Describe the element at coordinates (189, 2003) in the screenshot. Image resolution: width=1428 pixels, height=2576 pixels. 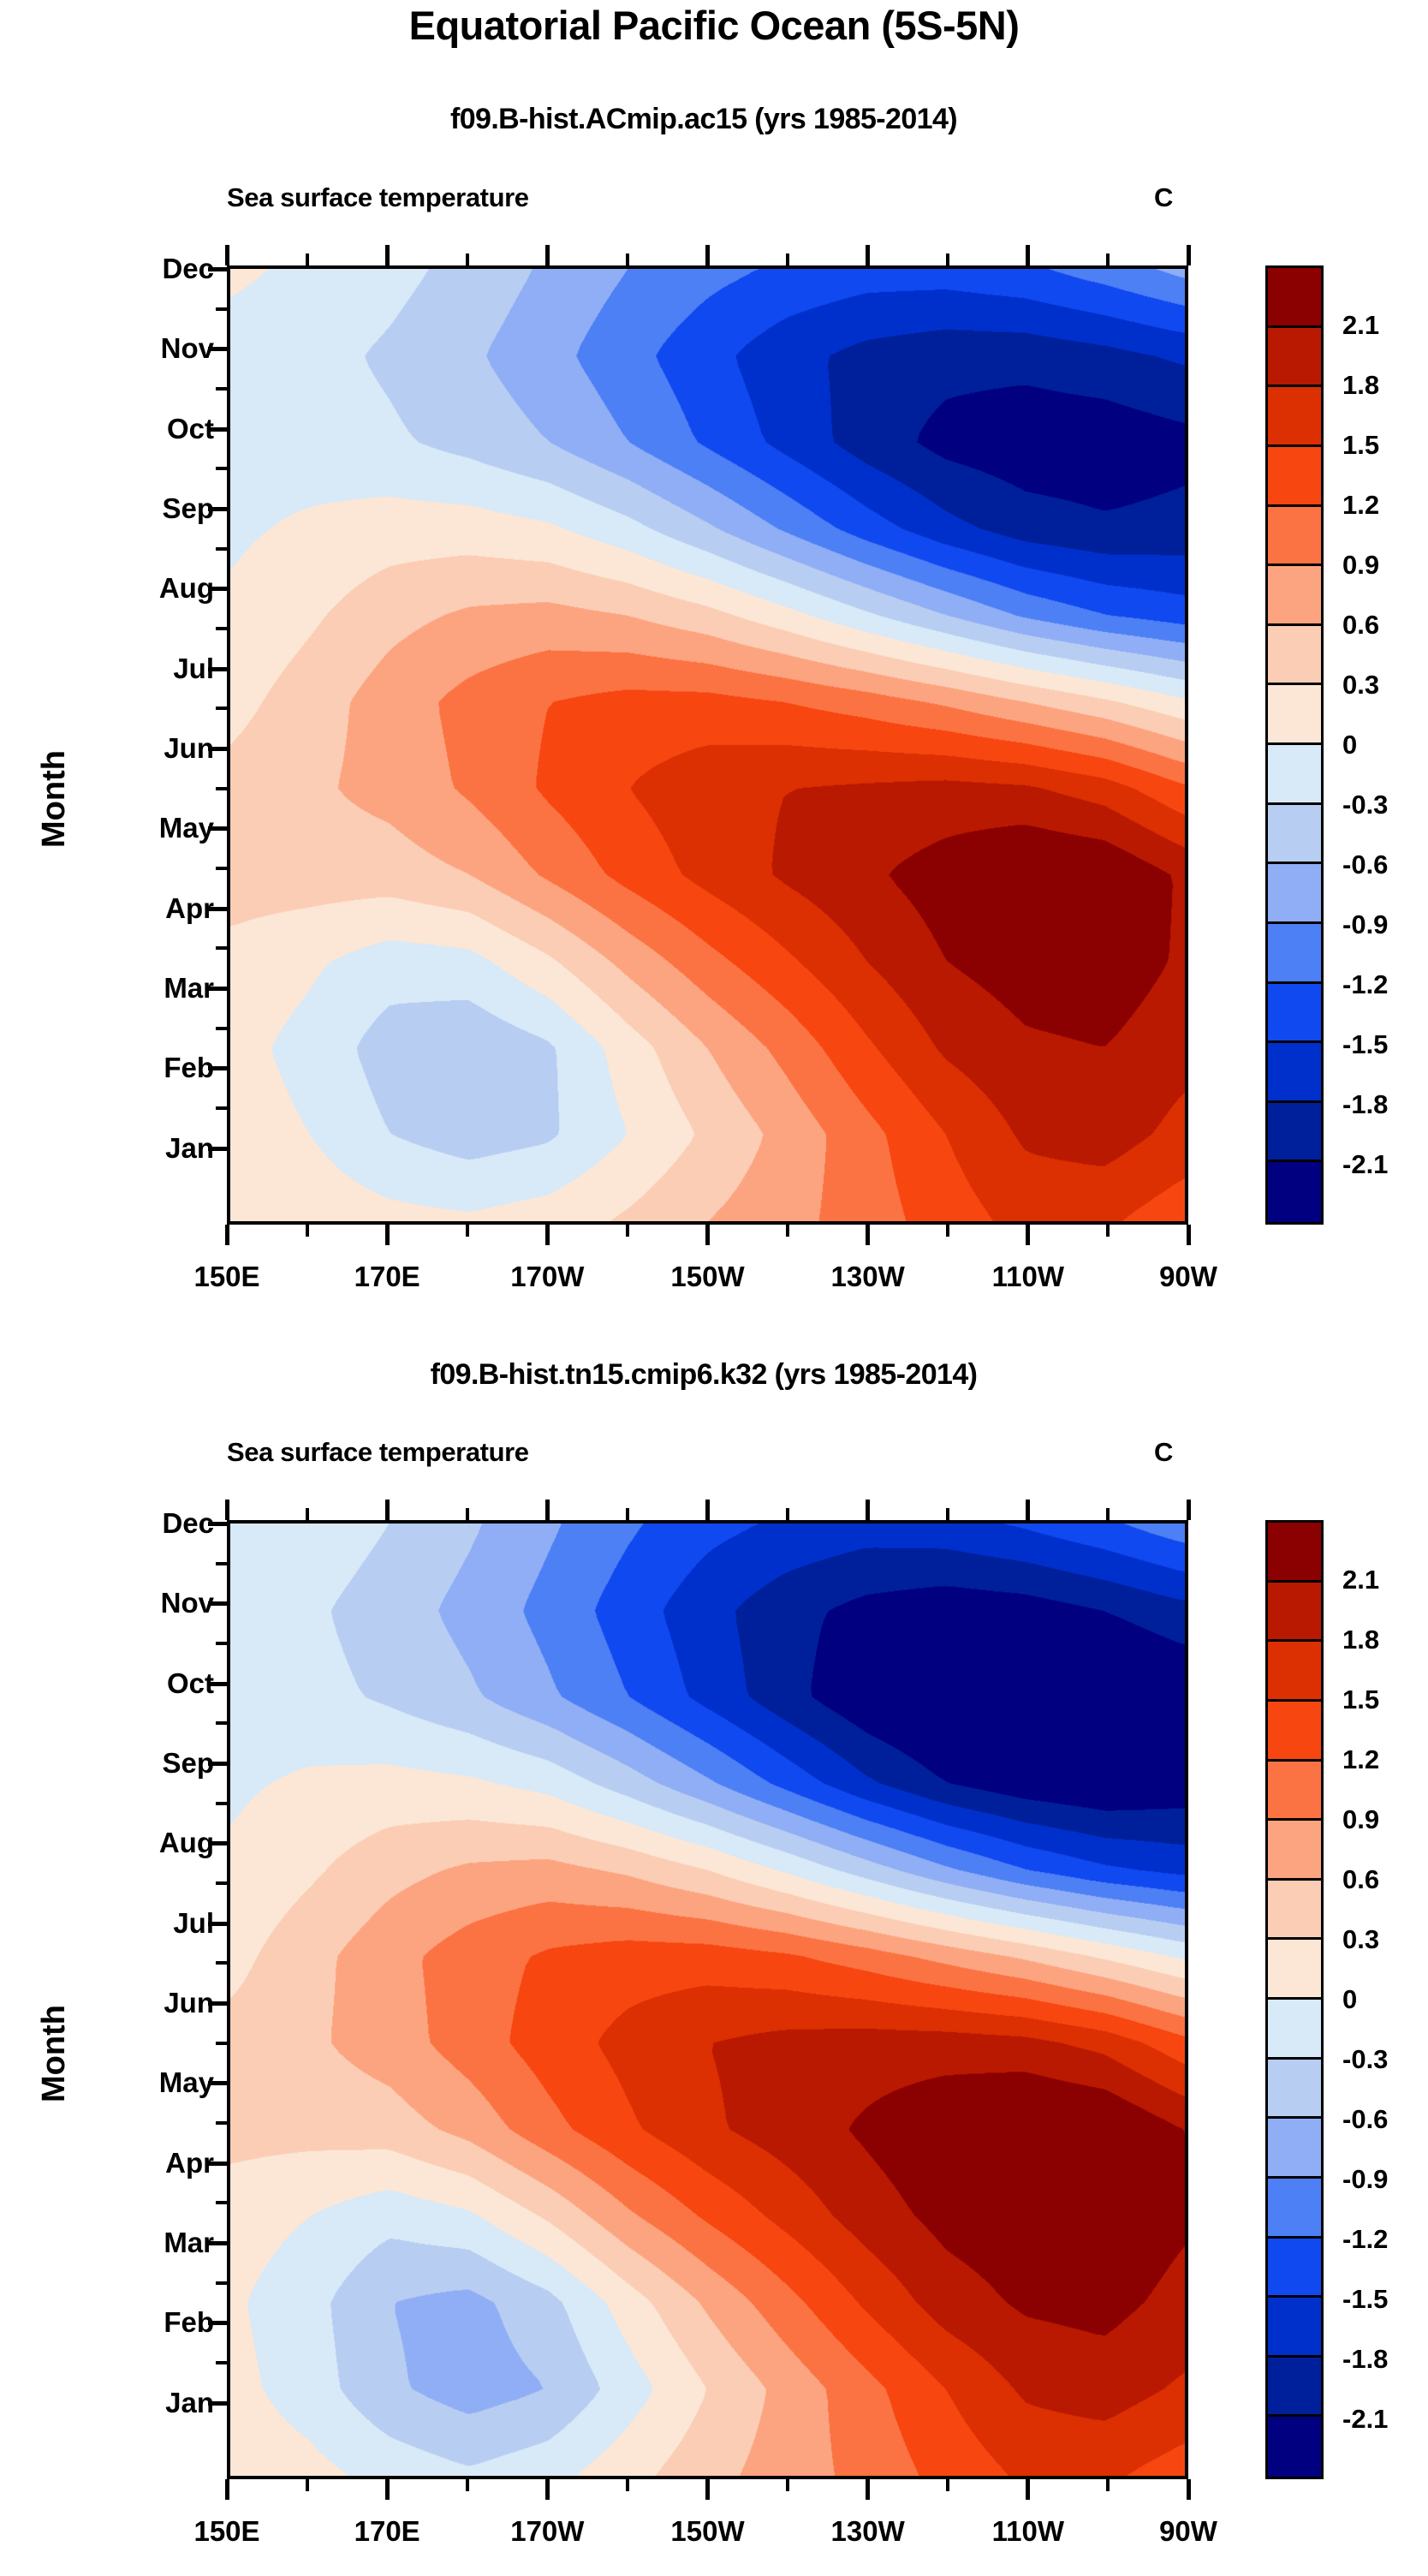
I see `panel-2-y-tick-jun: Jun` at that location.